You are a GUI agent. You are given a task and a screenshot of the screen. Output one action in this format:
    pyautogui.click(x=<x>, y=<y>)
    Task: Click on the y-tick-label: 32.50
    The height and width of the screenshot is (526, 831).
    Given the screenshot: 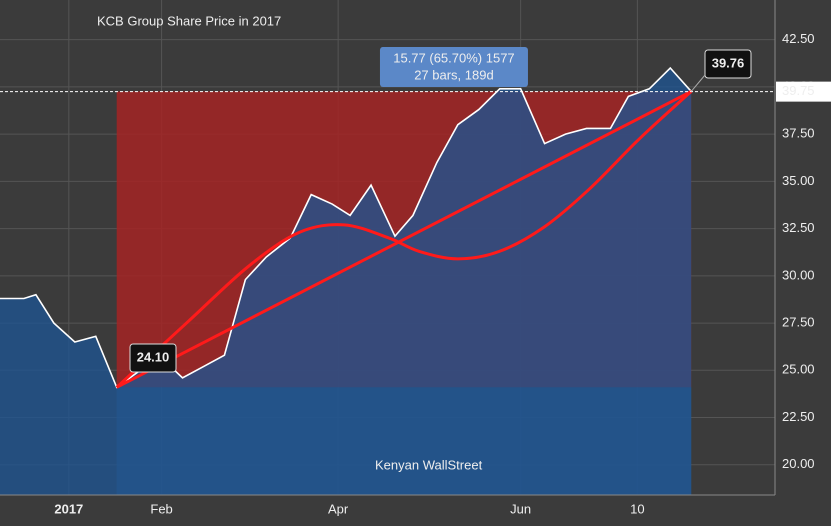 What is the action you would take?
    pyautogui.click(x=798, y=227)
    